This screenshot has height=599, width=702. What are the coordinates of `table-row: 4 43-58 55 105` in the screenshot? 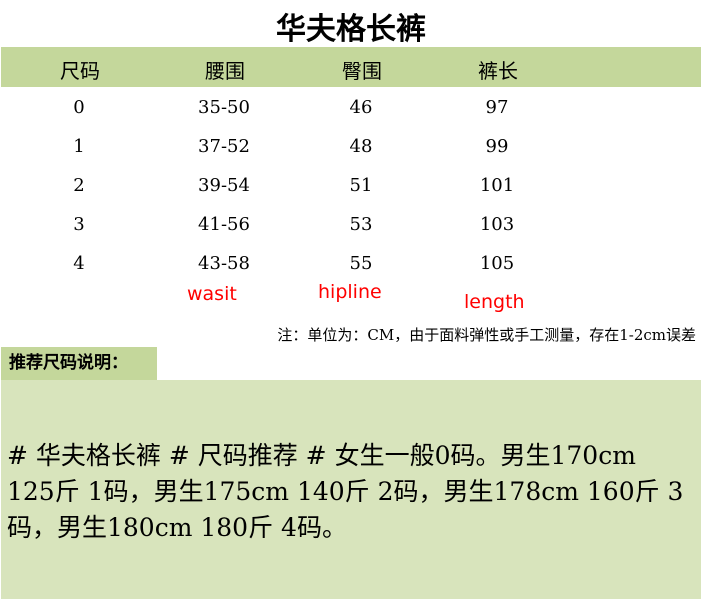 It's located at (351, 264).